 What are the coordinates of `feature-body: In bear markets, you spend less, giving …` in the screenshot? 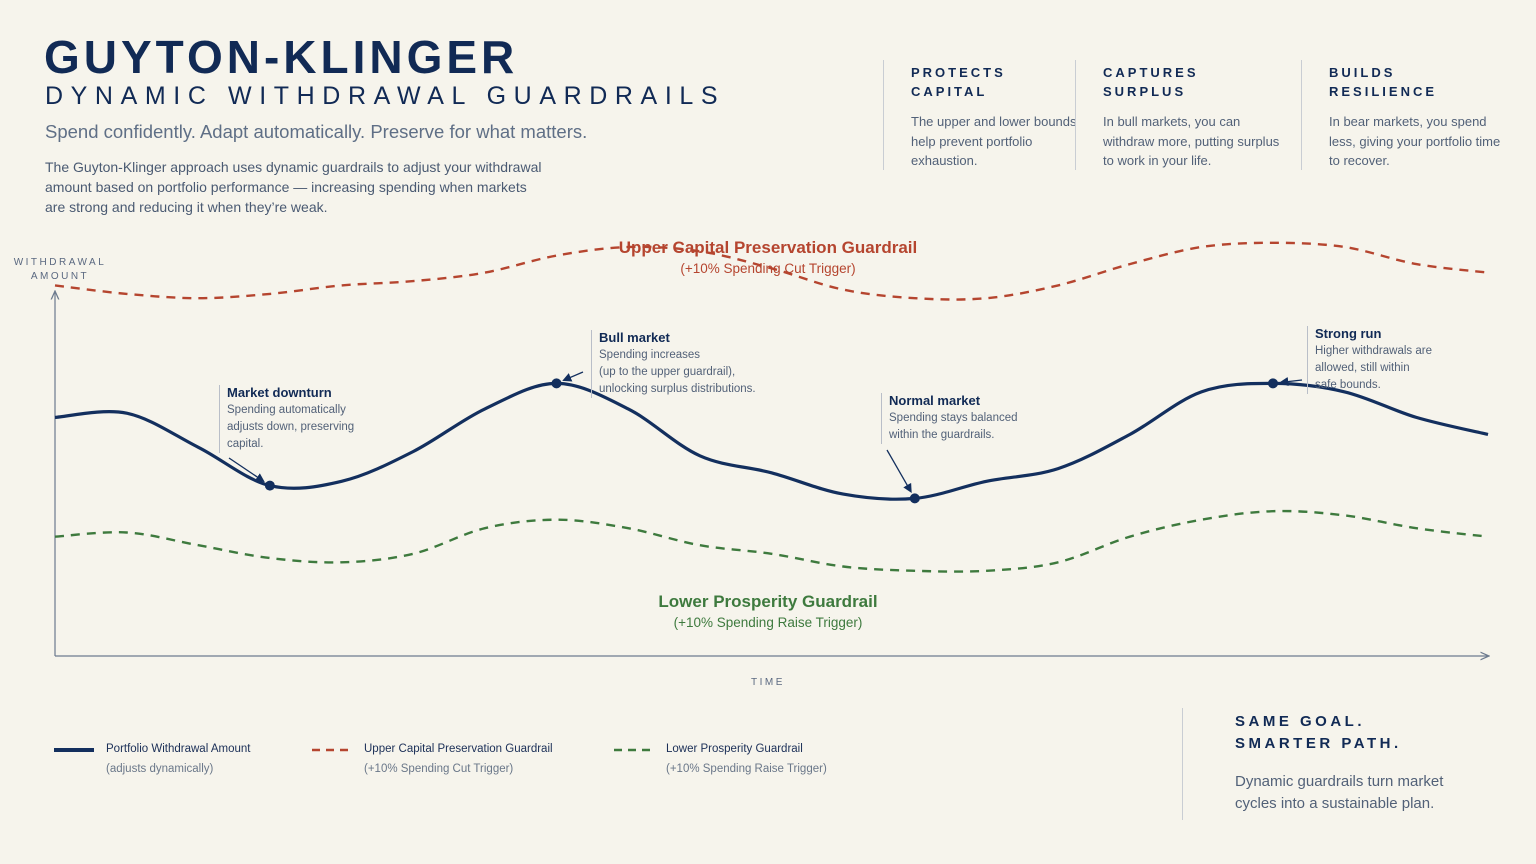 It's located at (1415, 141).